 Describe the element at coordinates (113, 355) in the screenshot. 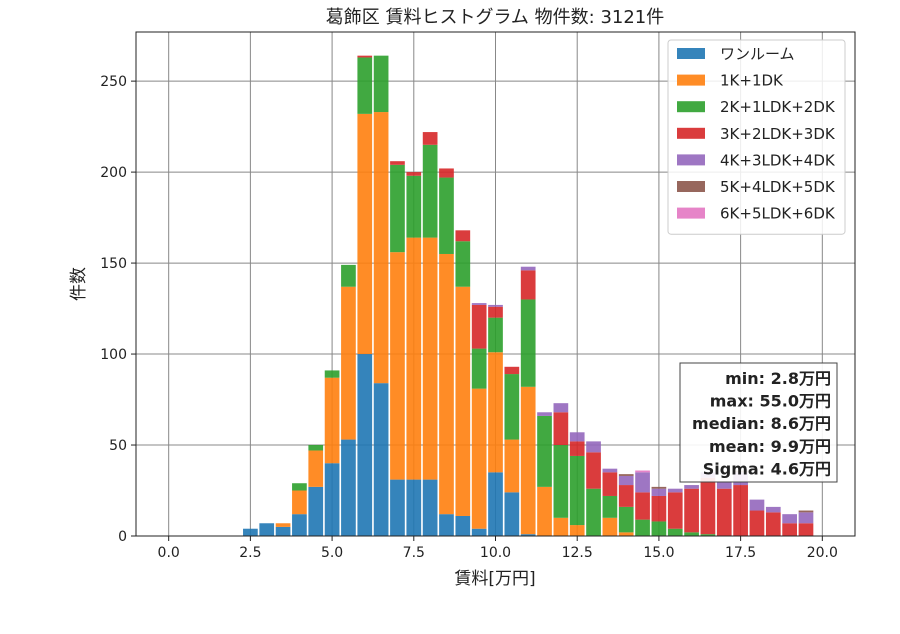

I see `y-tick-label: 100` at that location.